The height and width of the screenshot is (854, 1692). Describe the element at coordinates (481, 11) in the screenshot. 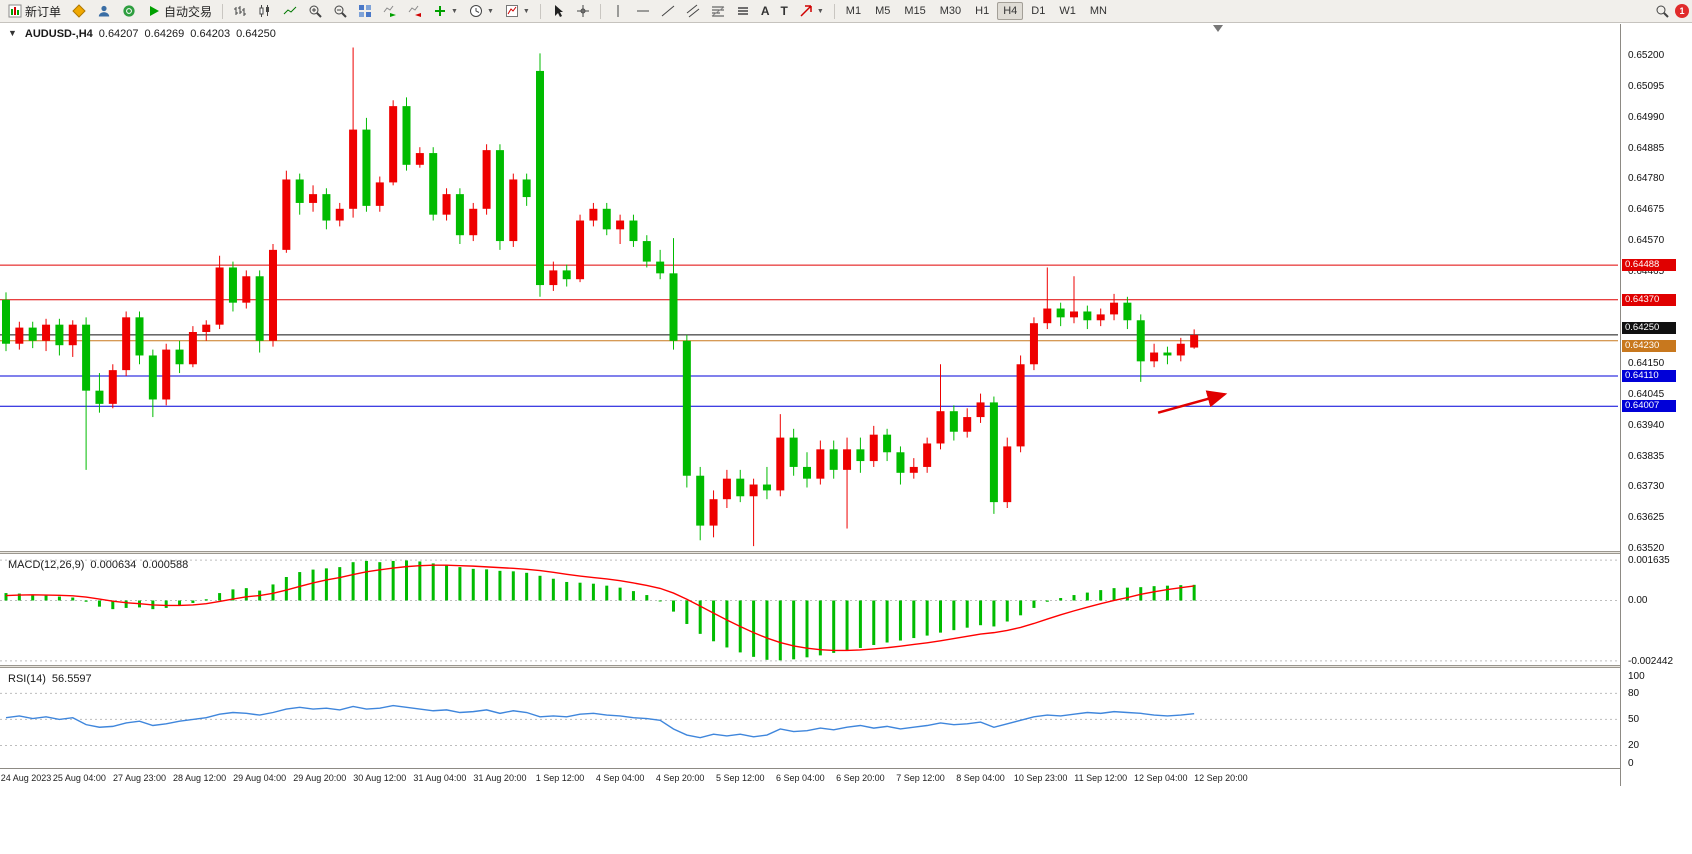

I see `periods-button: ▼` at that location.